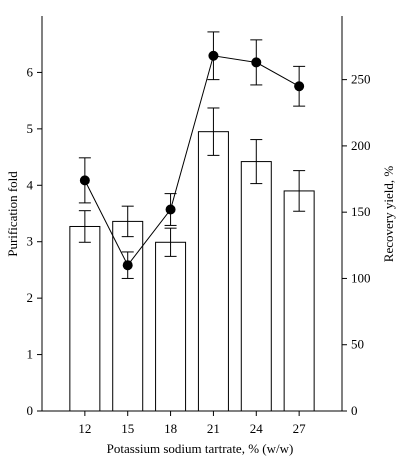 This screenshot has width=400, height=459. I want to click on x-tick-label: 27, so click(300, 428).